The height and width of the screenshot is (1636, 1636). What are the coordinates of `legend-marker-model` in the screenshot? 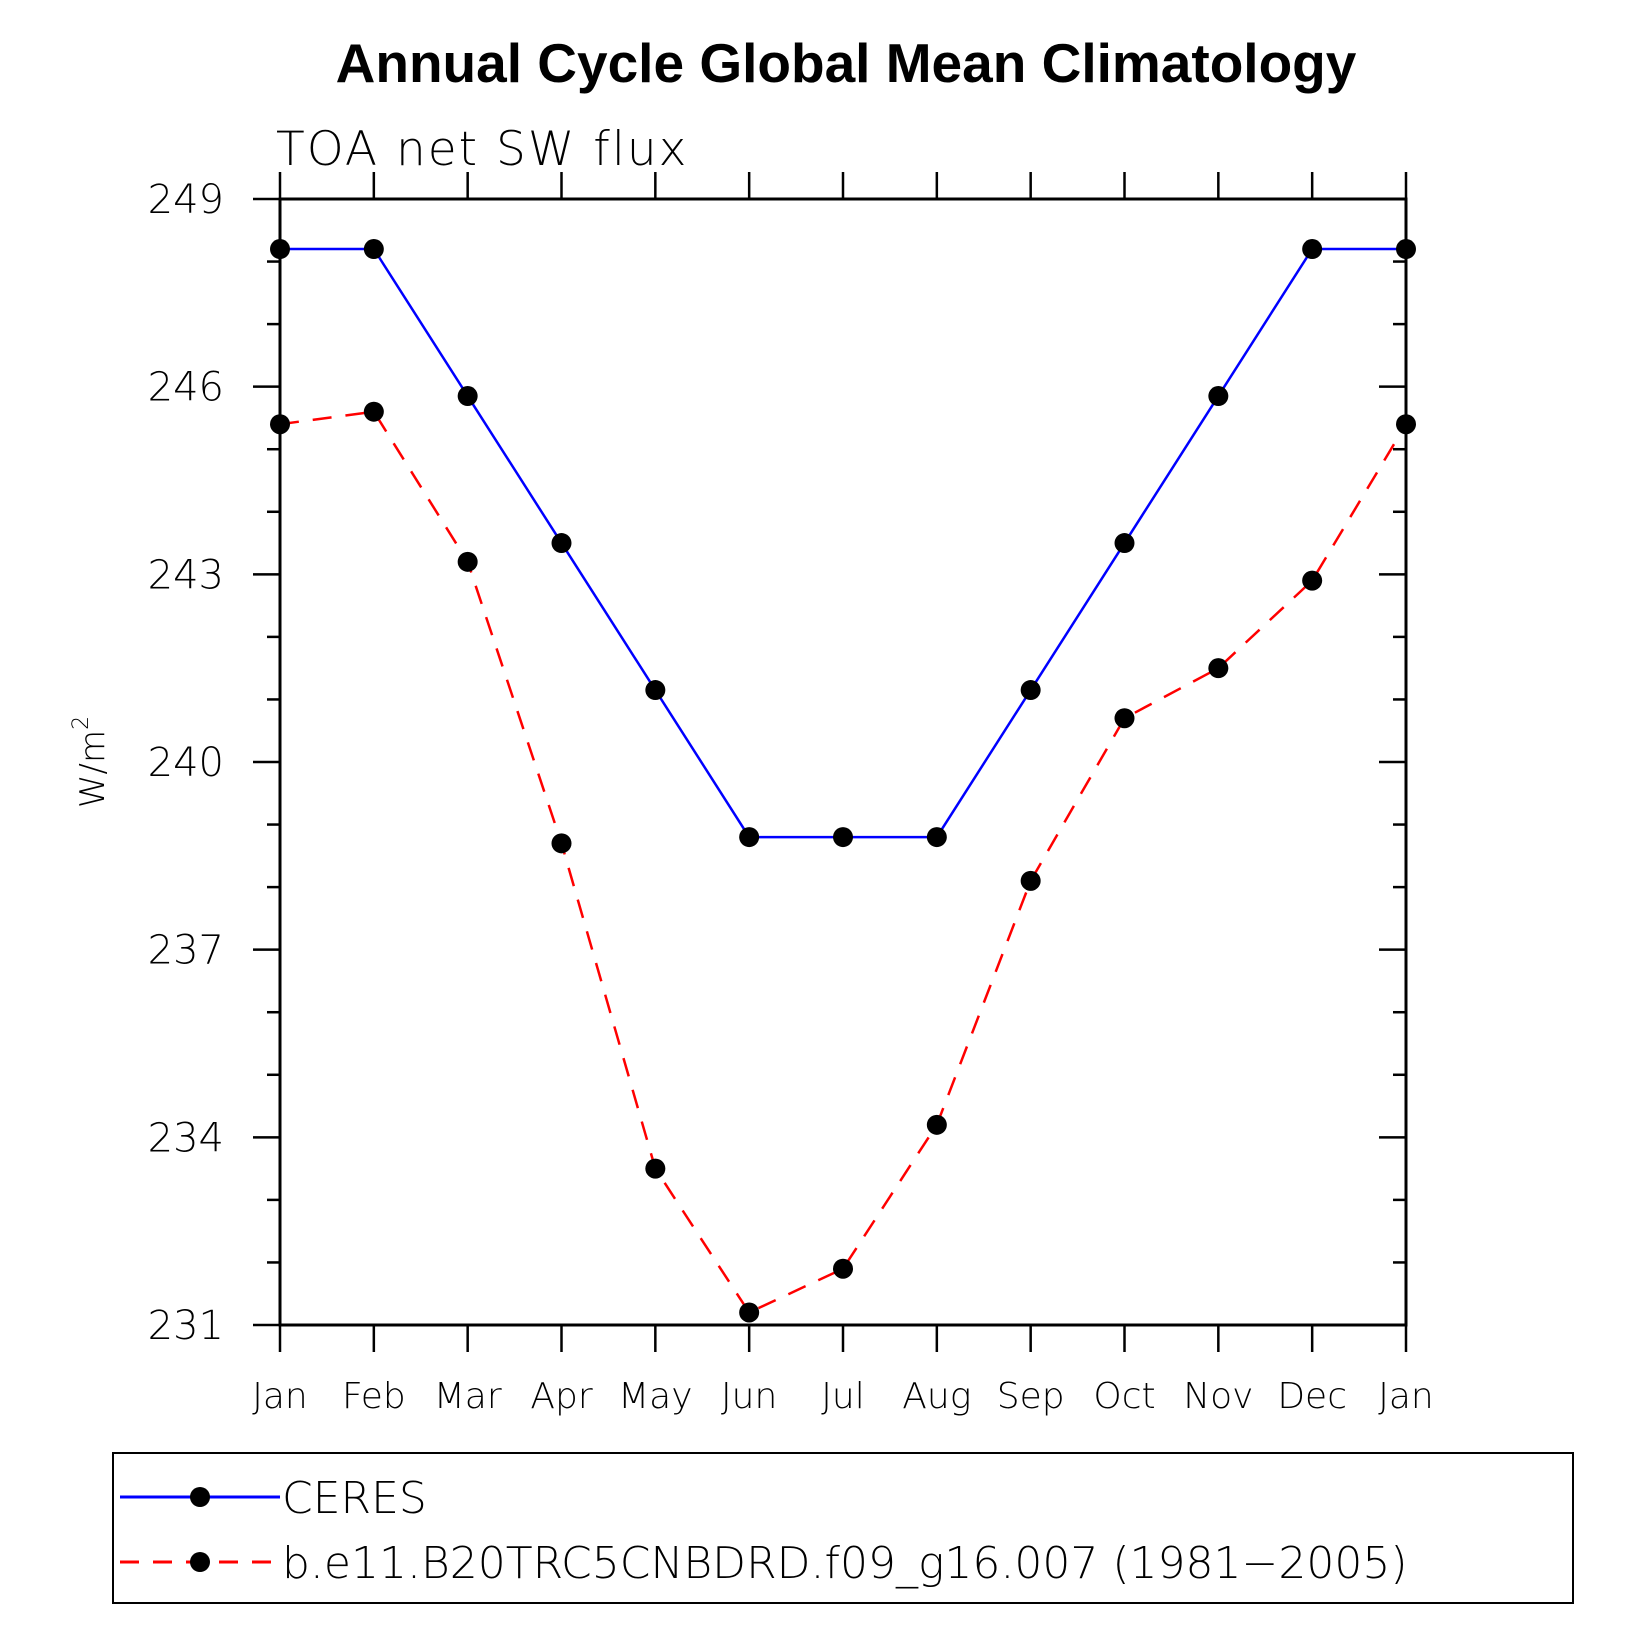 It's located at (200, 1562).